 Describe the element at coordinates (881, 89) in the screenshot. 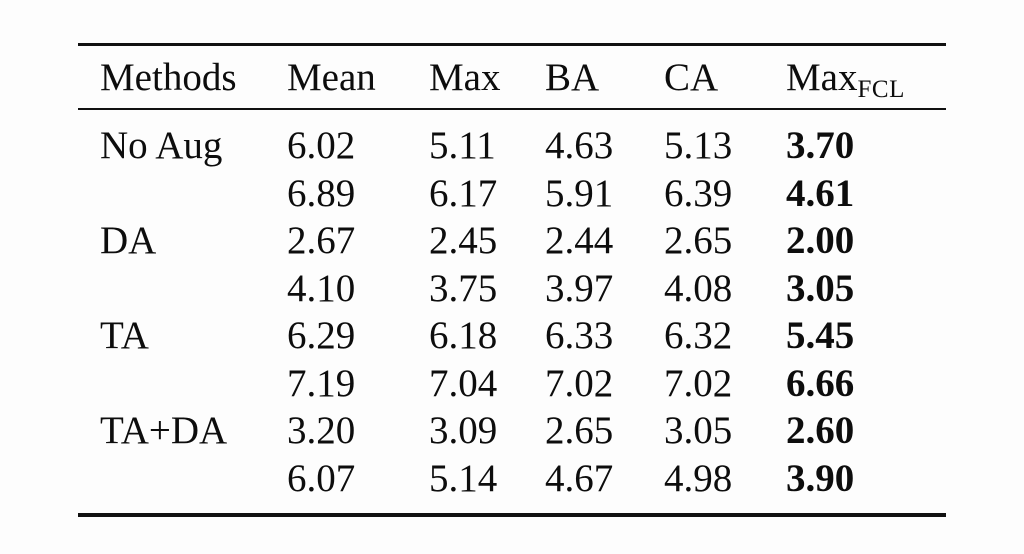

I see `maxfcl-subscript-label: FCL` at that location.